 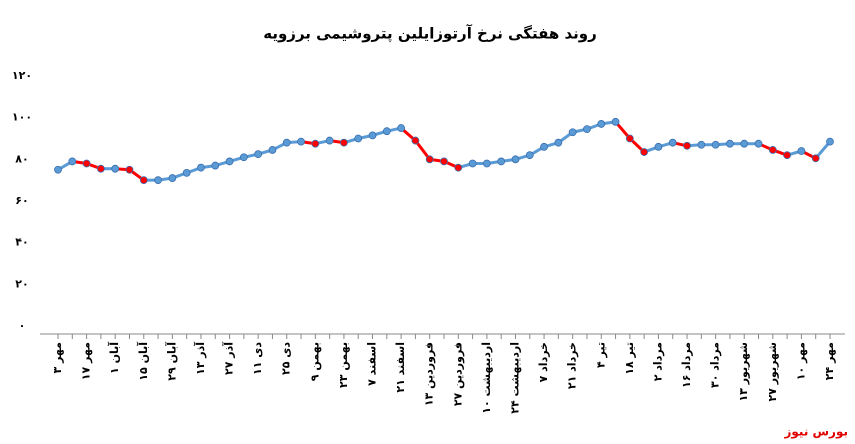 What do you see at coordinates (629, 358) in the screenshot?
I see `x-tick-label: ۱۸ تیر` at bounding box center [629, 358].